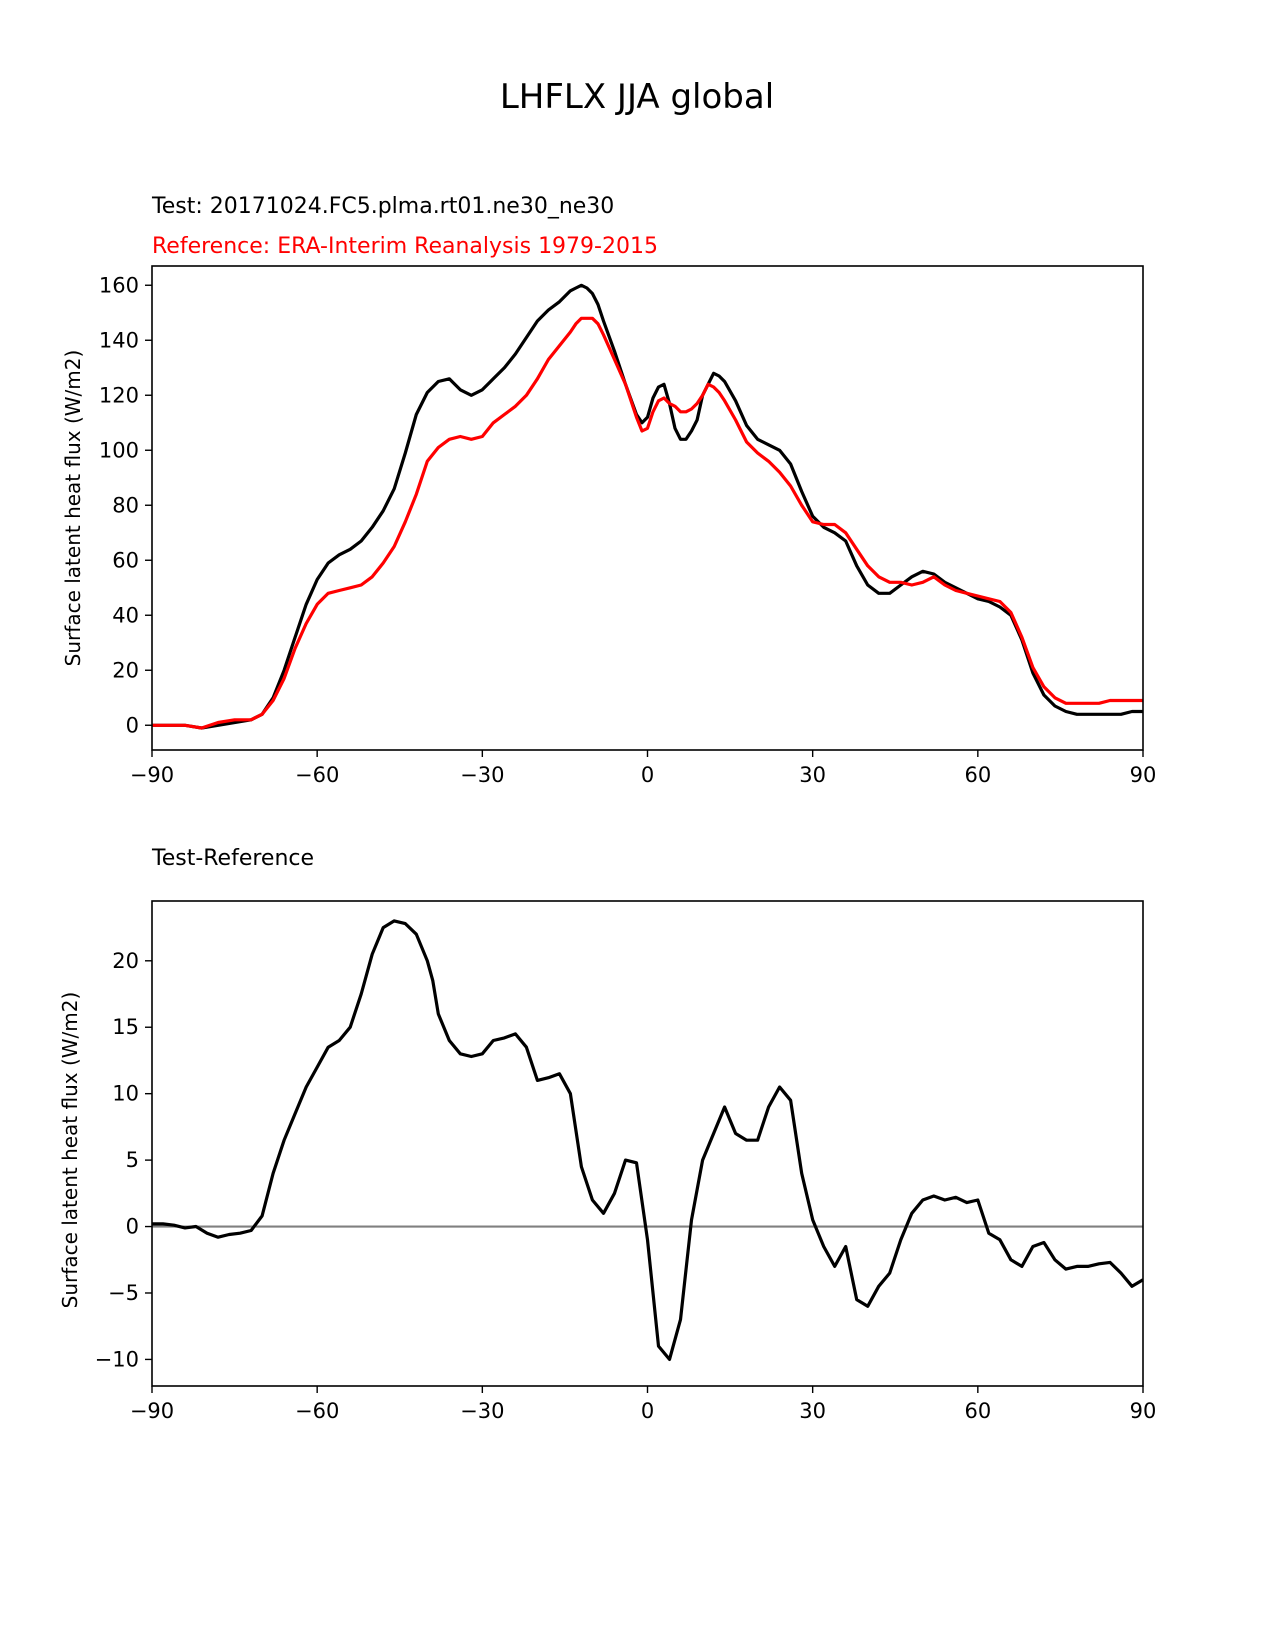 The height and width of the screenshot is (1650, 1275). I want to click on bottom-subtitle: Test-Reference, so click(232, 858).